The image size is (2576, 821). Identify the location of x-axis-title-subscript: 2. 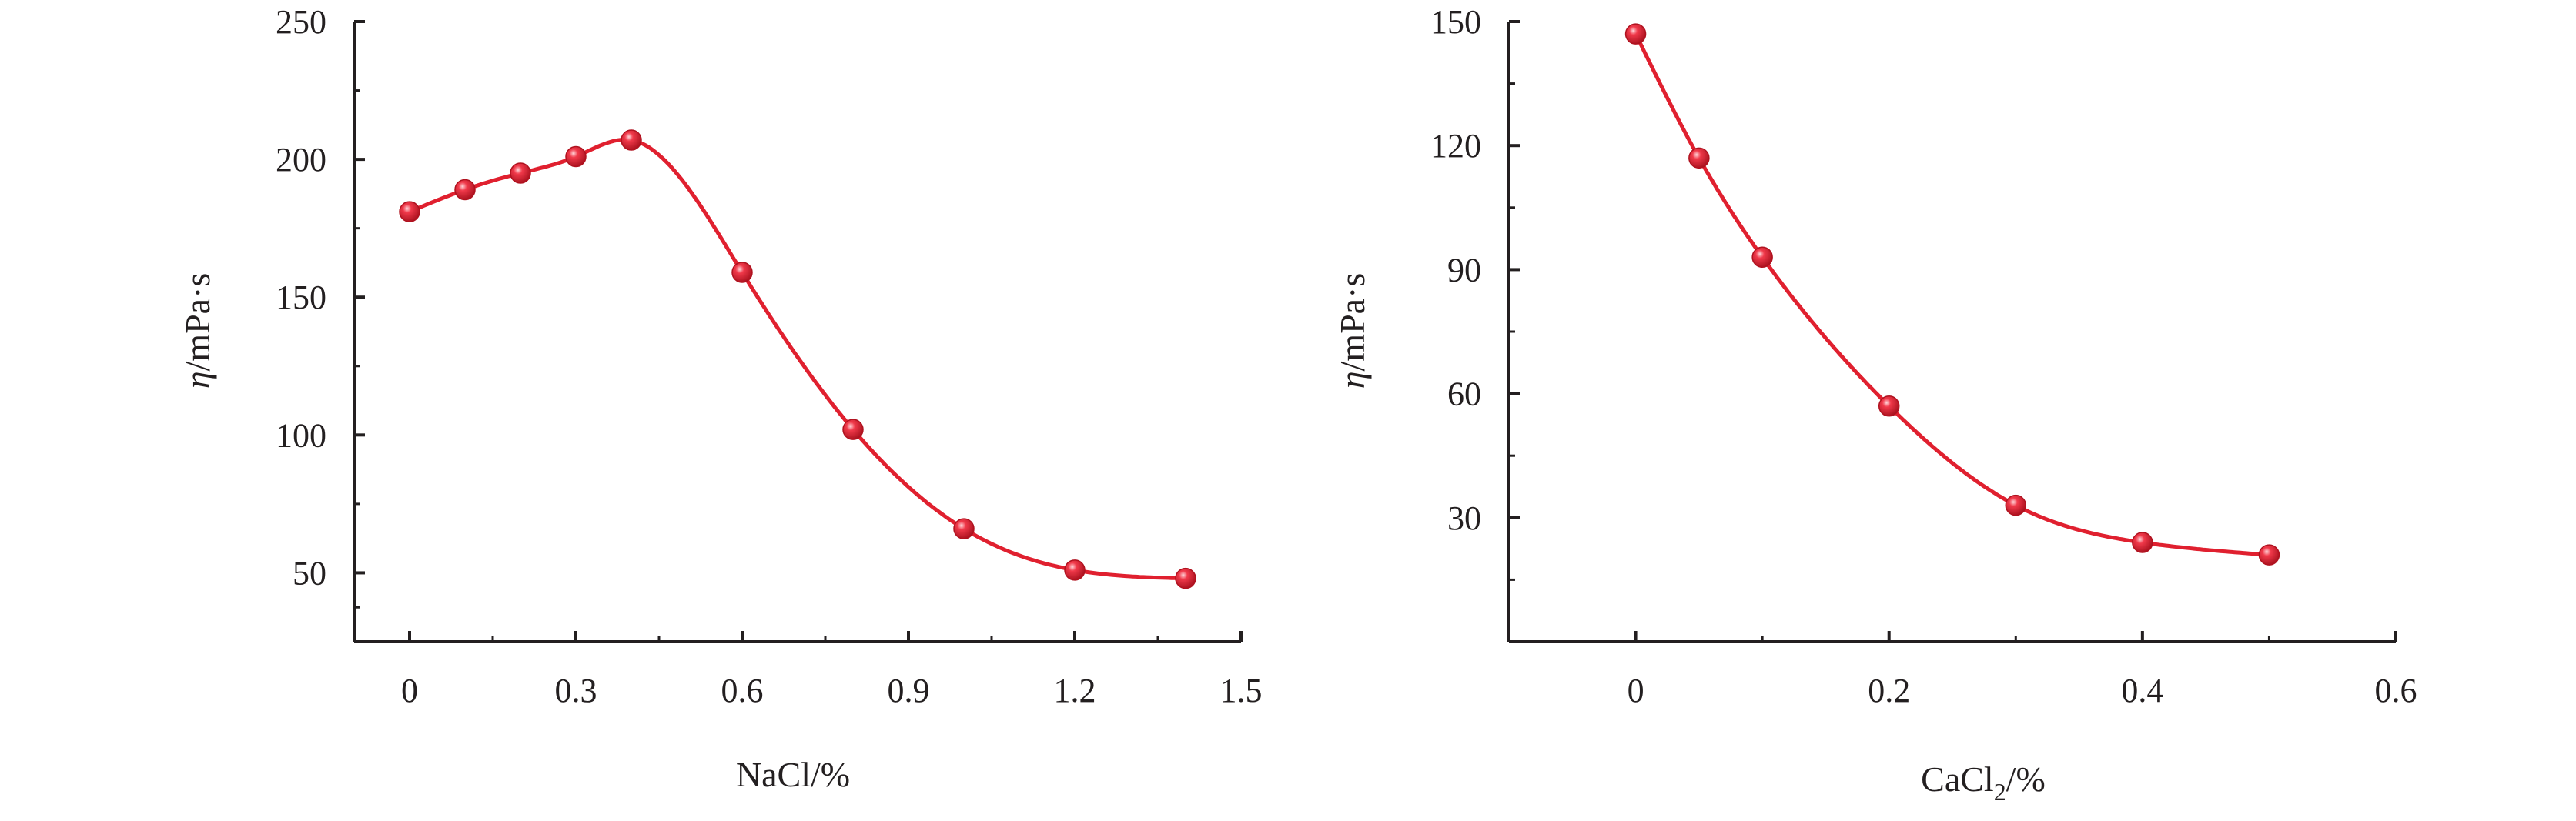
(2000, 792).